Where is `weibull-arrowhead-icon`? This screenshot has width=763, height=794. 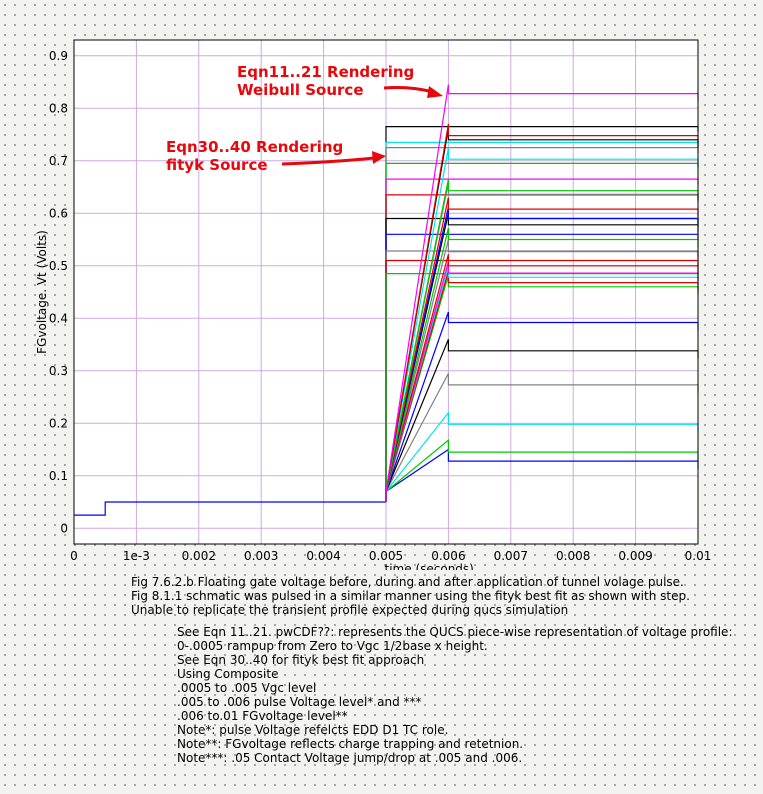
weibull-arrowhead-icon is located at coordinates (435, 92).